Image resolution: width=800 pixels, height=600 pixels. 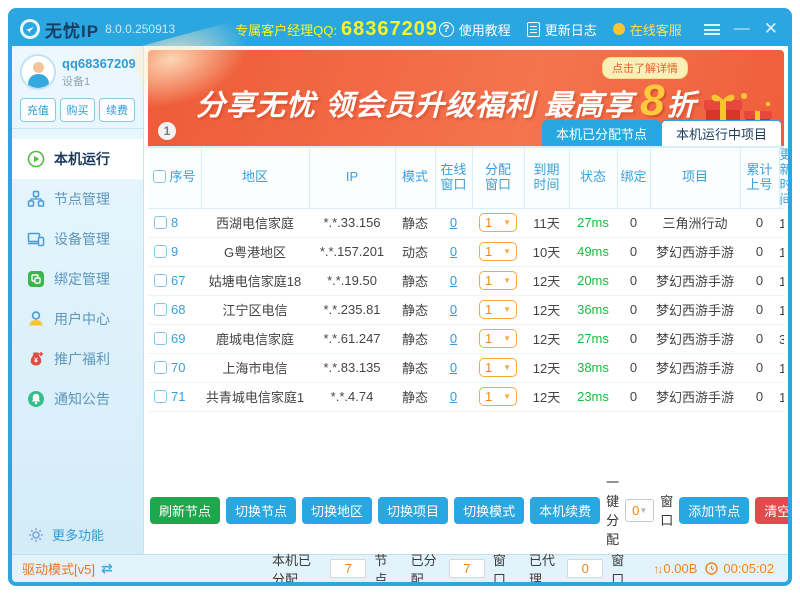 What do you see at coordinates (292, 569) in the screenshot?
I see `assigned-nodes-label: 本机已分配` at bounding box center [292, 569].